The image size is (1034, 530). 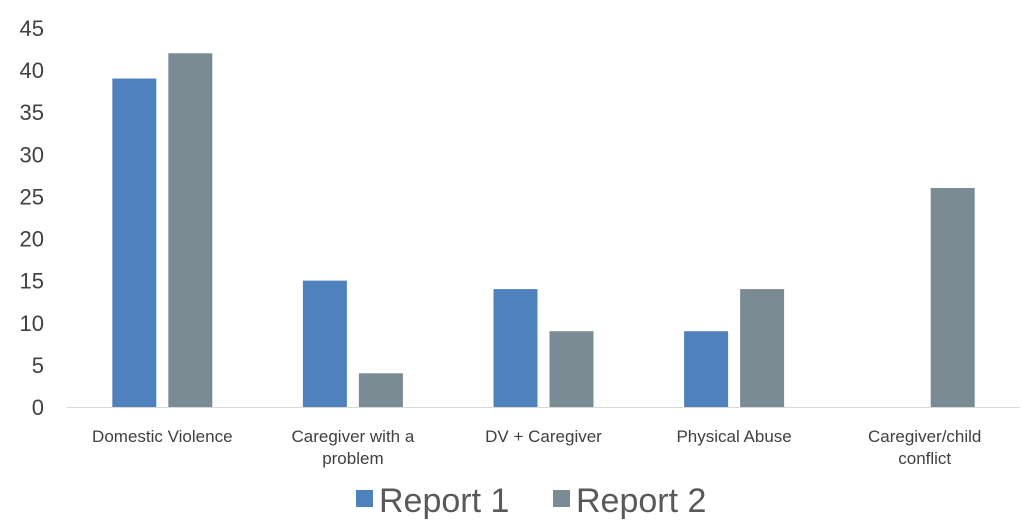 I want to click on y-tick-label: 10, so click(x=32, y=323).